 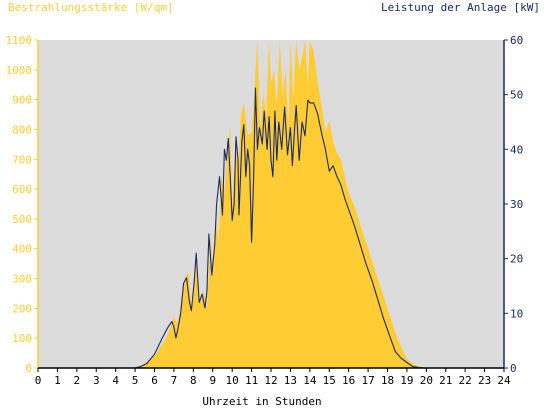 I want to click on x-tick-label: 20, so click(x=426, y=380).